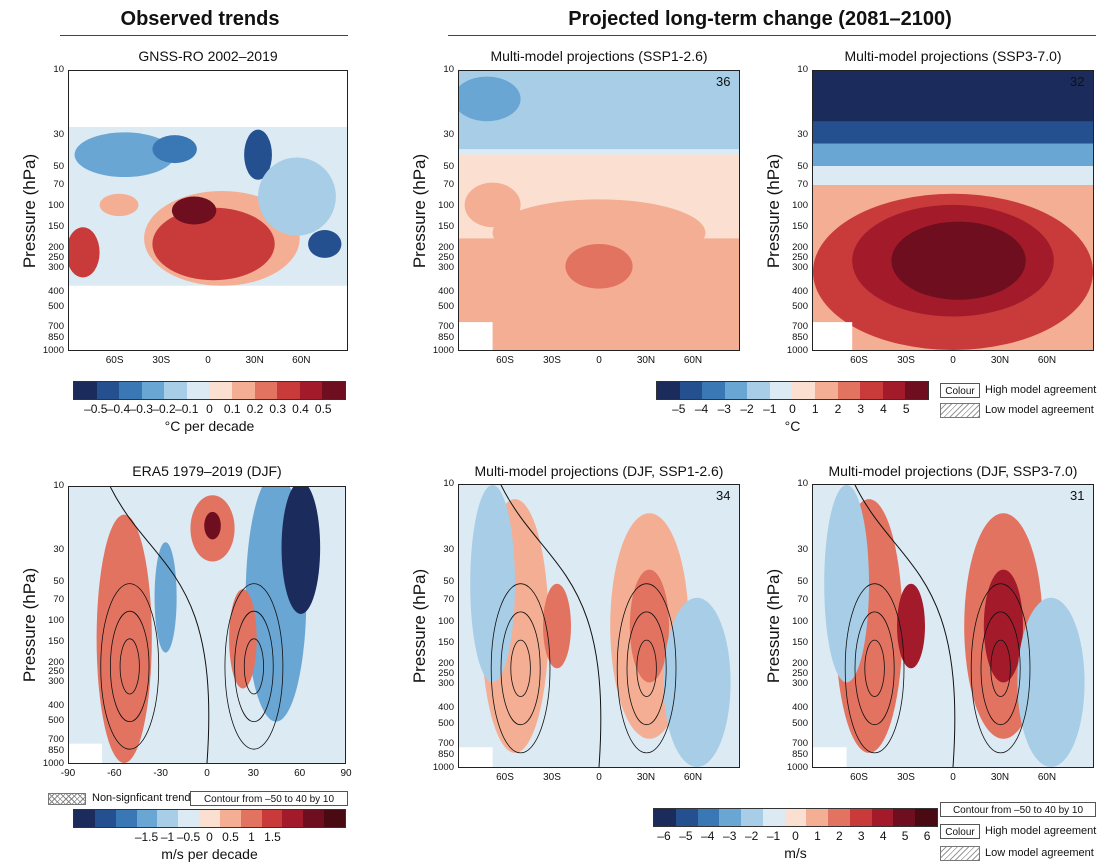  Describe the element at coordinates (723, 81) in the screenshot. I see `model-count: 36` at that location.